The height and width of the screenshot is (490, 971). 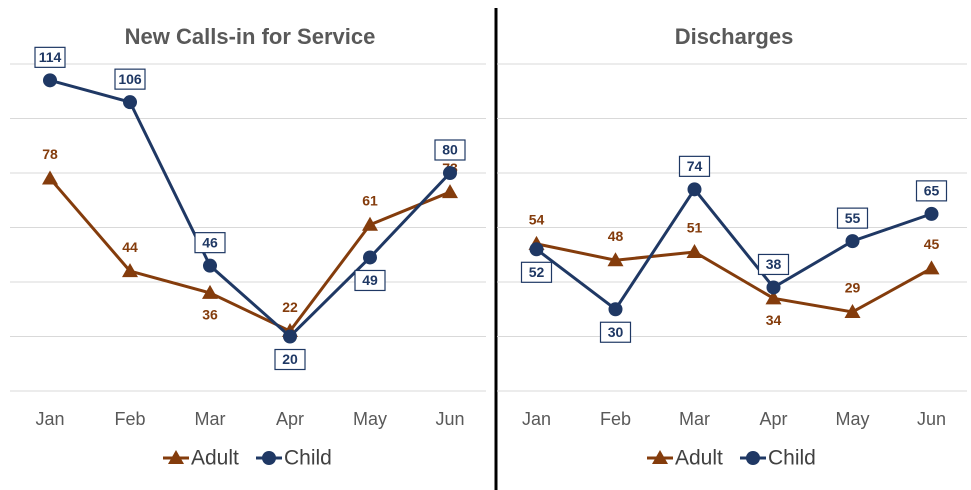 I want to click on data-label: 65, so click(x=932, y=191).